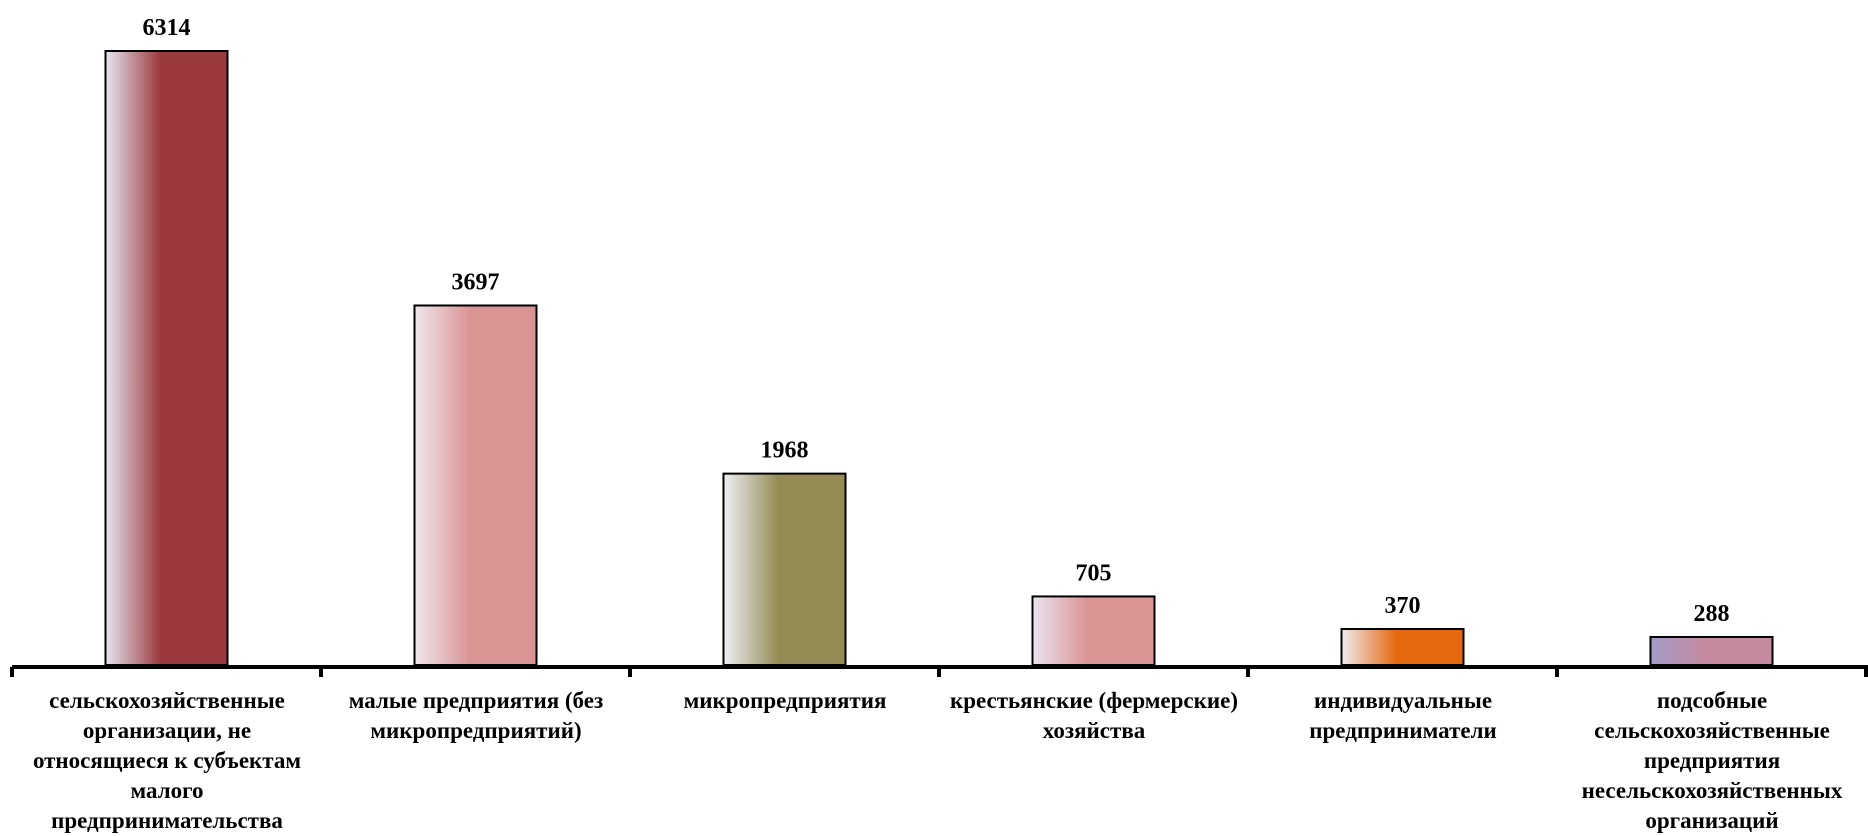 Image resolution: width=1868 pixels, height=836 pixels. Describe the element at coordinates (1094, 715) in the screenshot. I see `category-label: крестьянские (фермерские) хозяйства` at that location.